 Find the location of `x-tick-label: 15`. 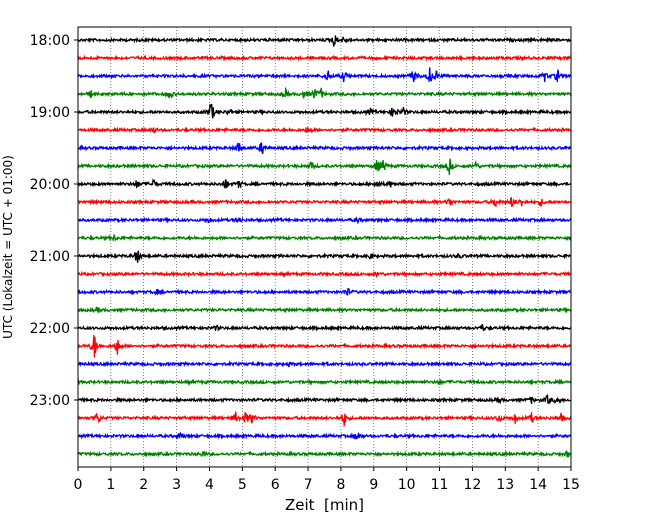

x-tick-label: 15 is located at coordinates (571, 485).